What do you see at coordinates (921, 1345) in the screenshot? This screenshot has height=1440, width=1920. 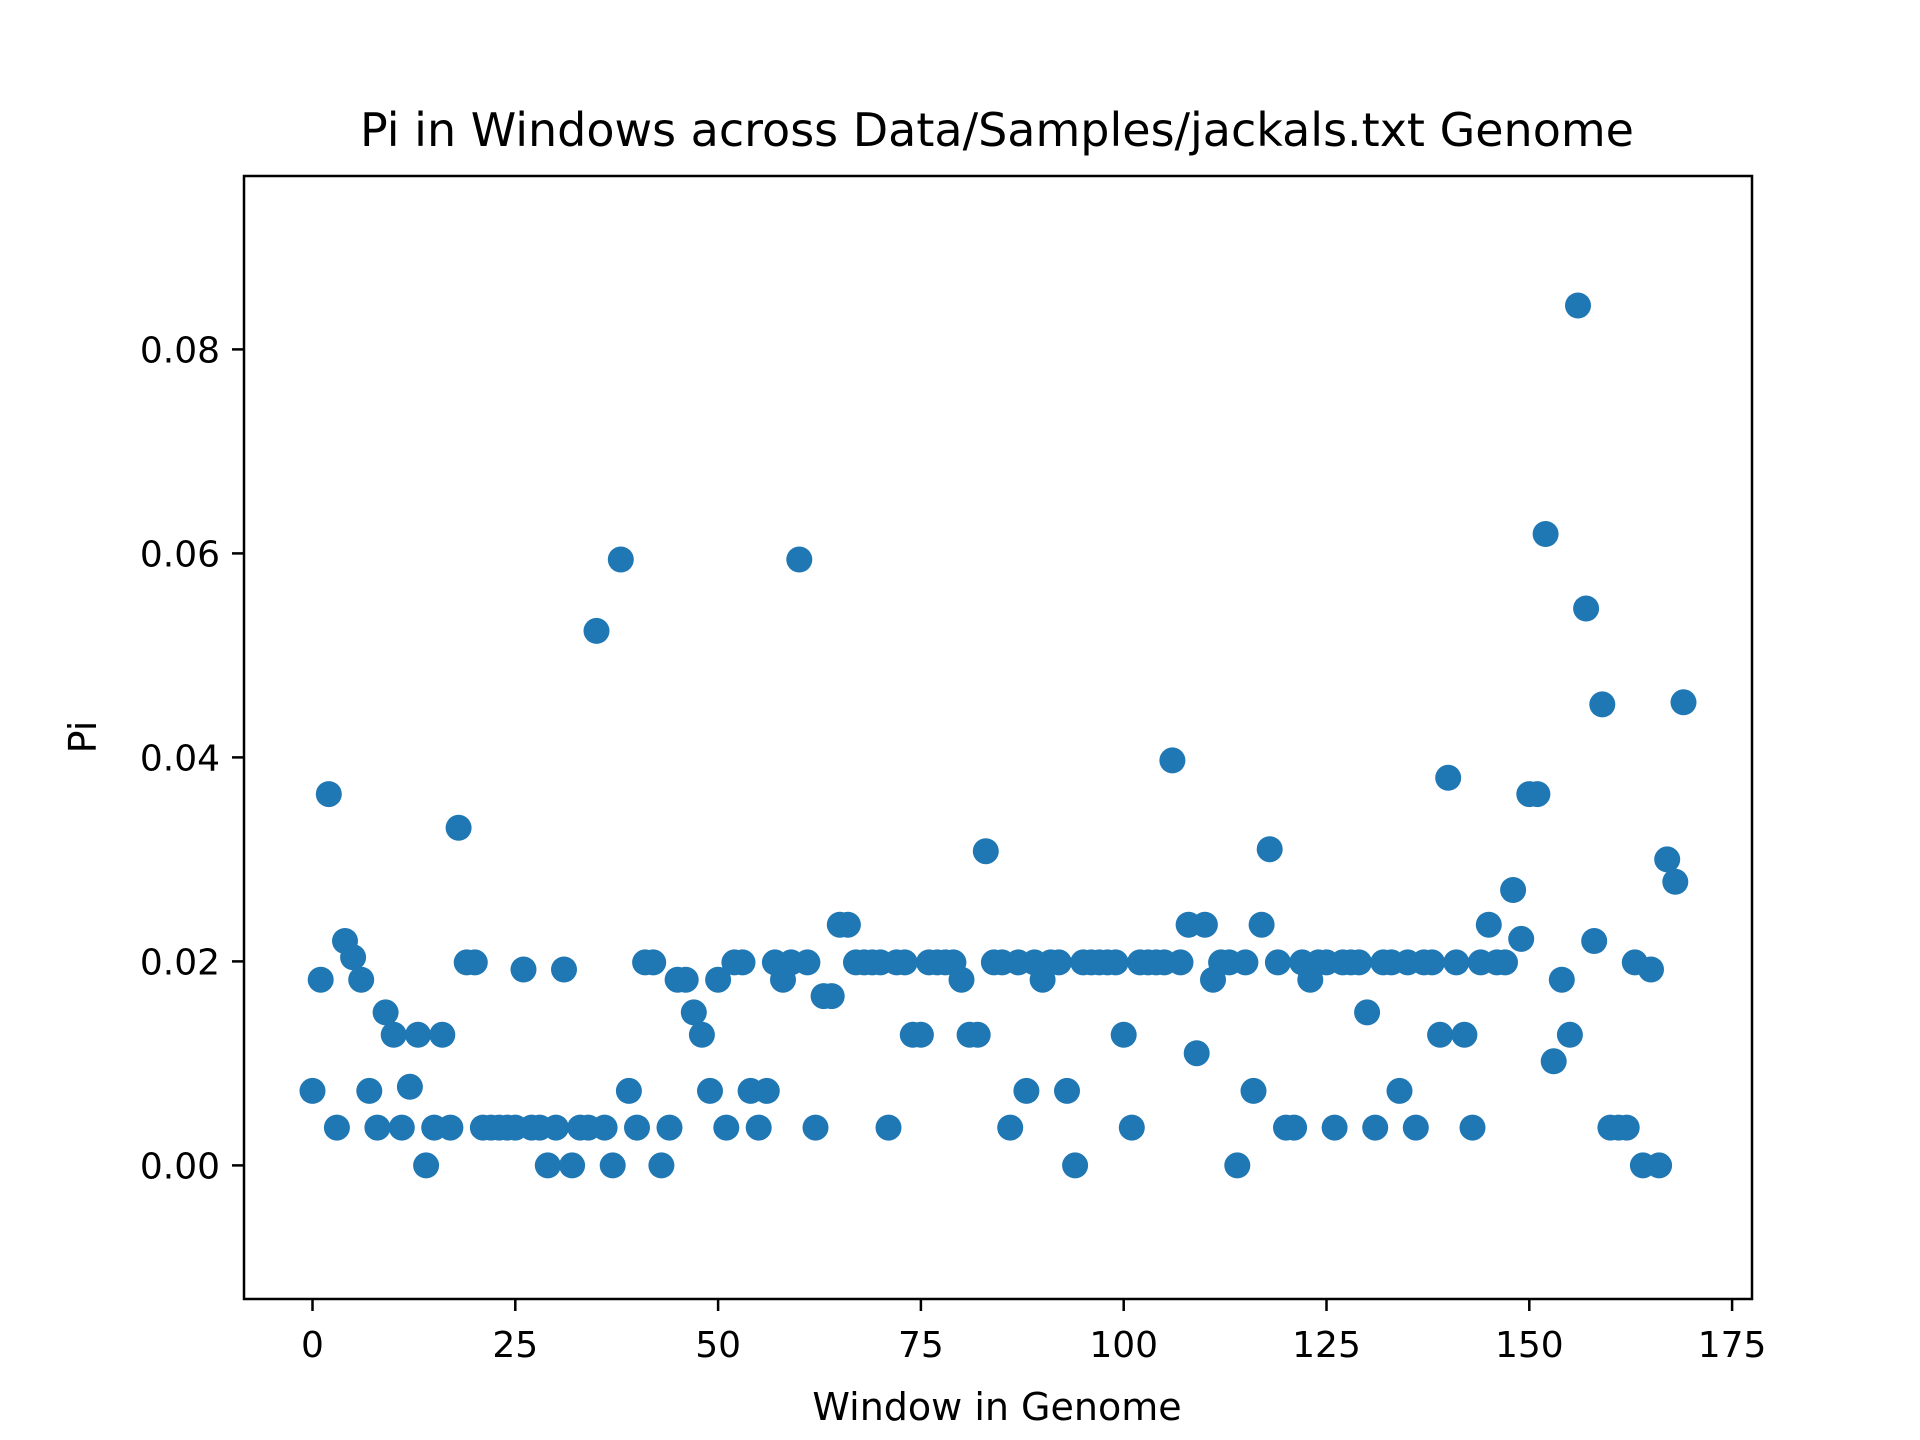 I see `x-tick-label: 75` at bounding box center [921, 1345].